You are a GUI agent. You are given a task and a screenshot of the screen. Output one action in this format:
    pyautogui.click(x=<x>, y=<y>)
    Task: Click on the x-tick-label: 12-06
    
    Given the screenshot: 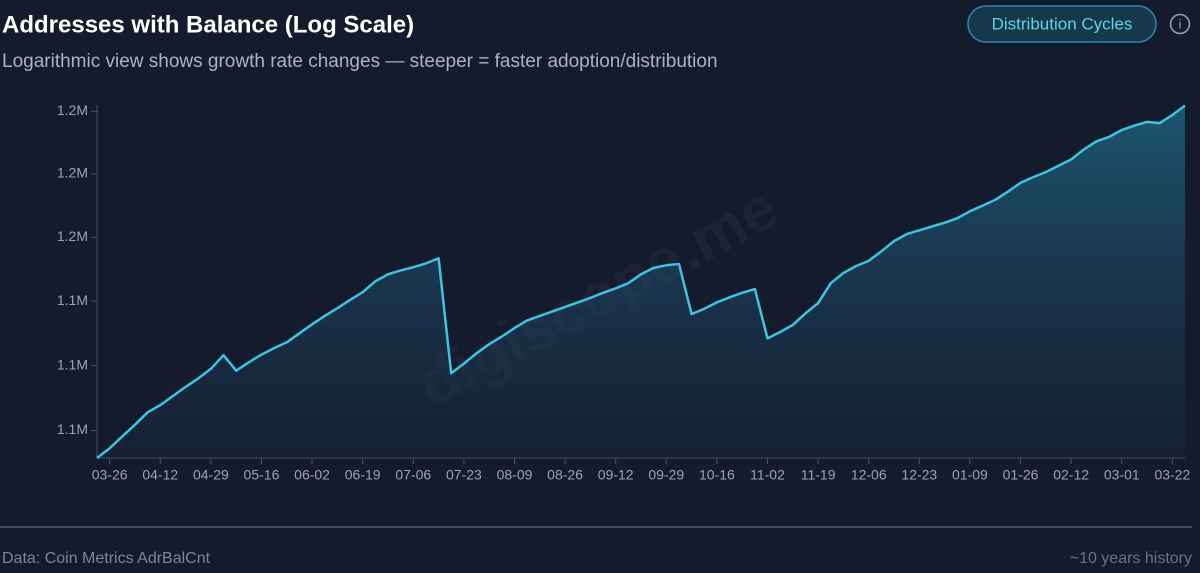 What is the action you would take?
    pyautogui.click(x=869, y=475)
    